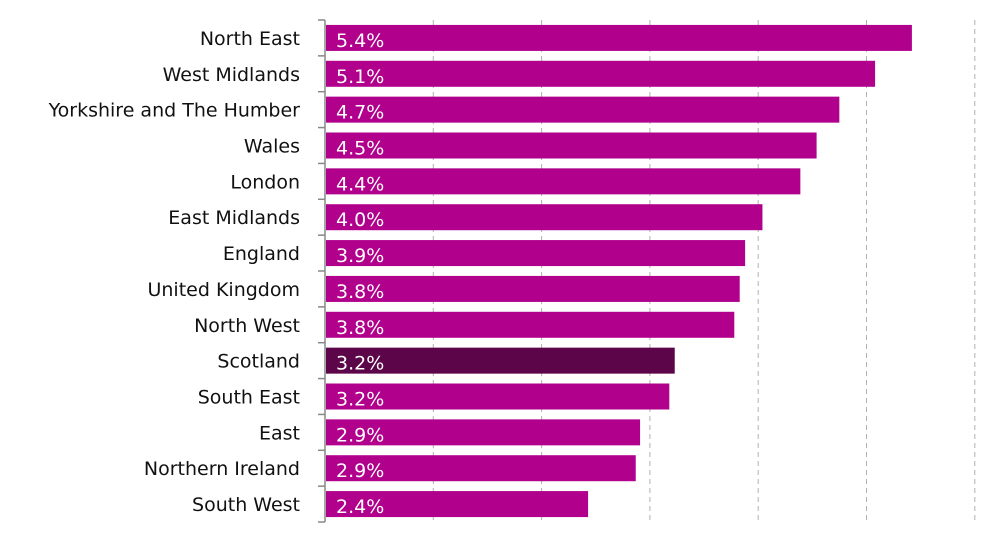  I want to click on data-label: 4.5%, so click(360, 149).